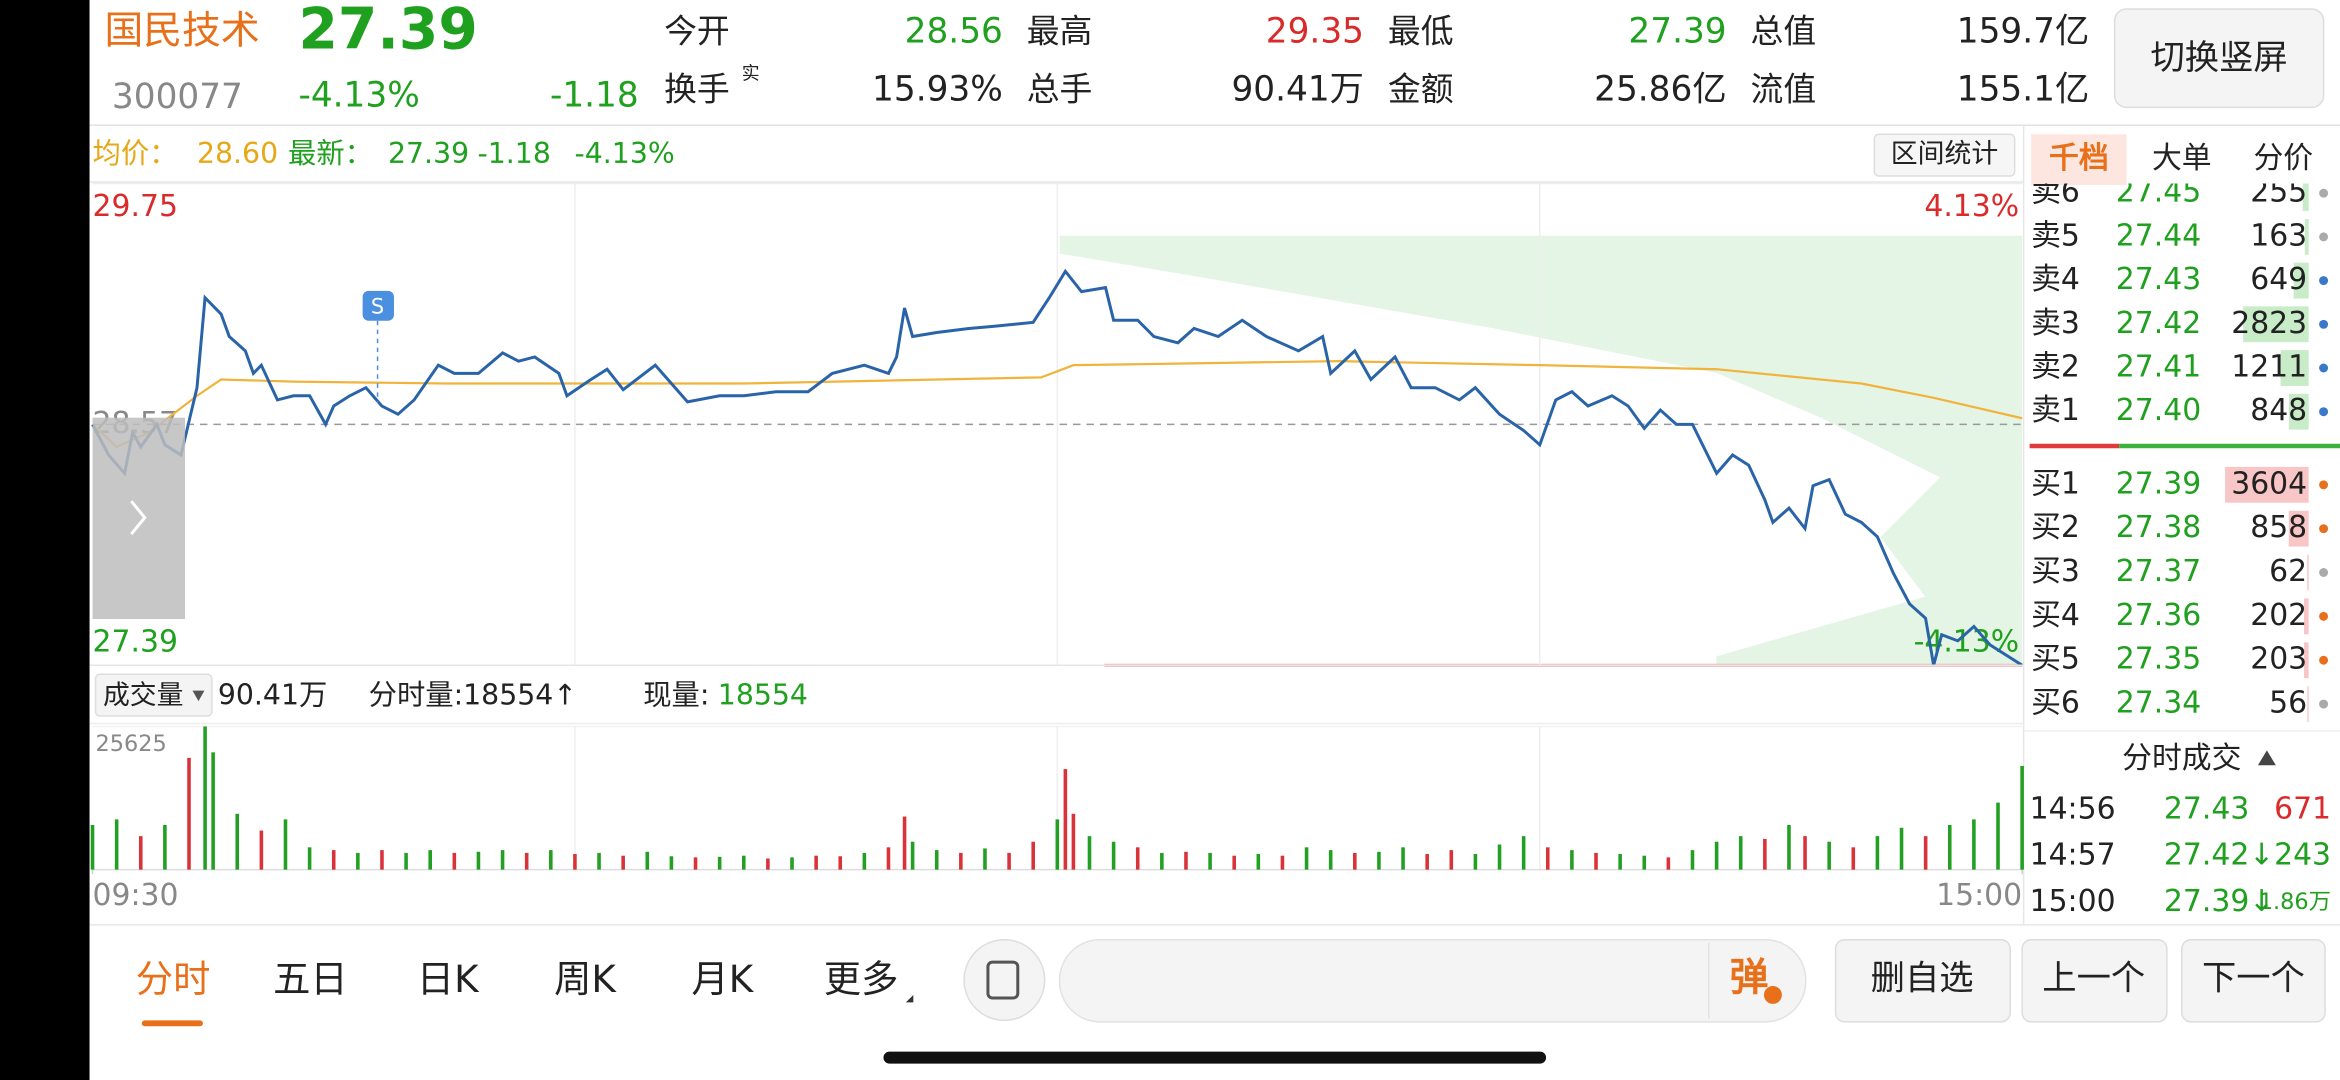 The image size is (2340, 1080). I want to click on trades-title: 分时成交, so click(2181, 758).